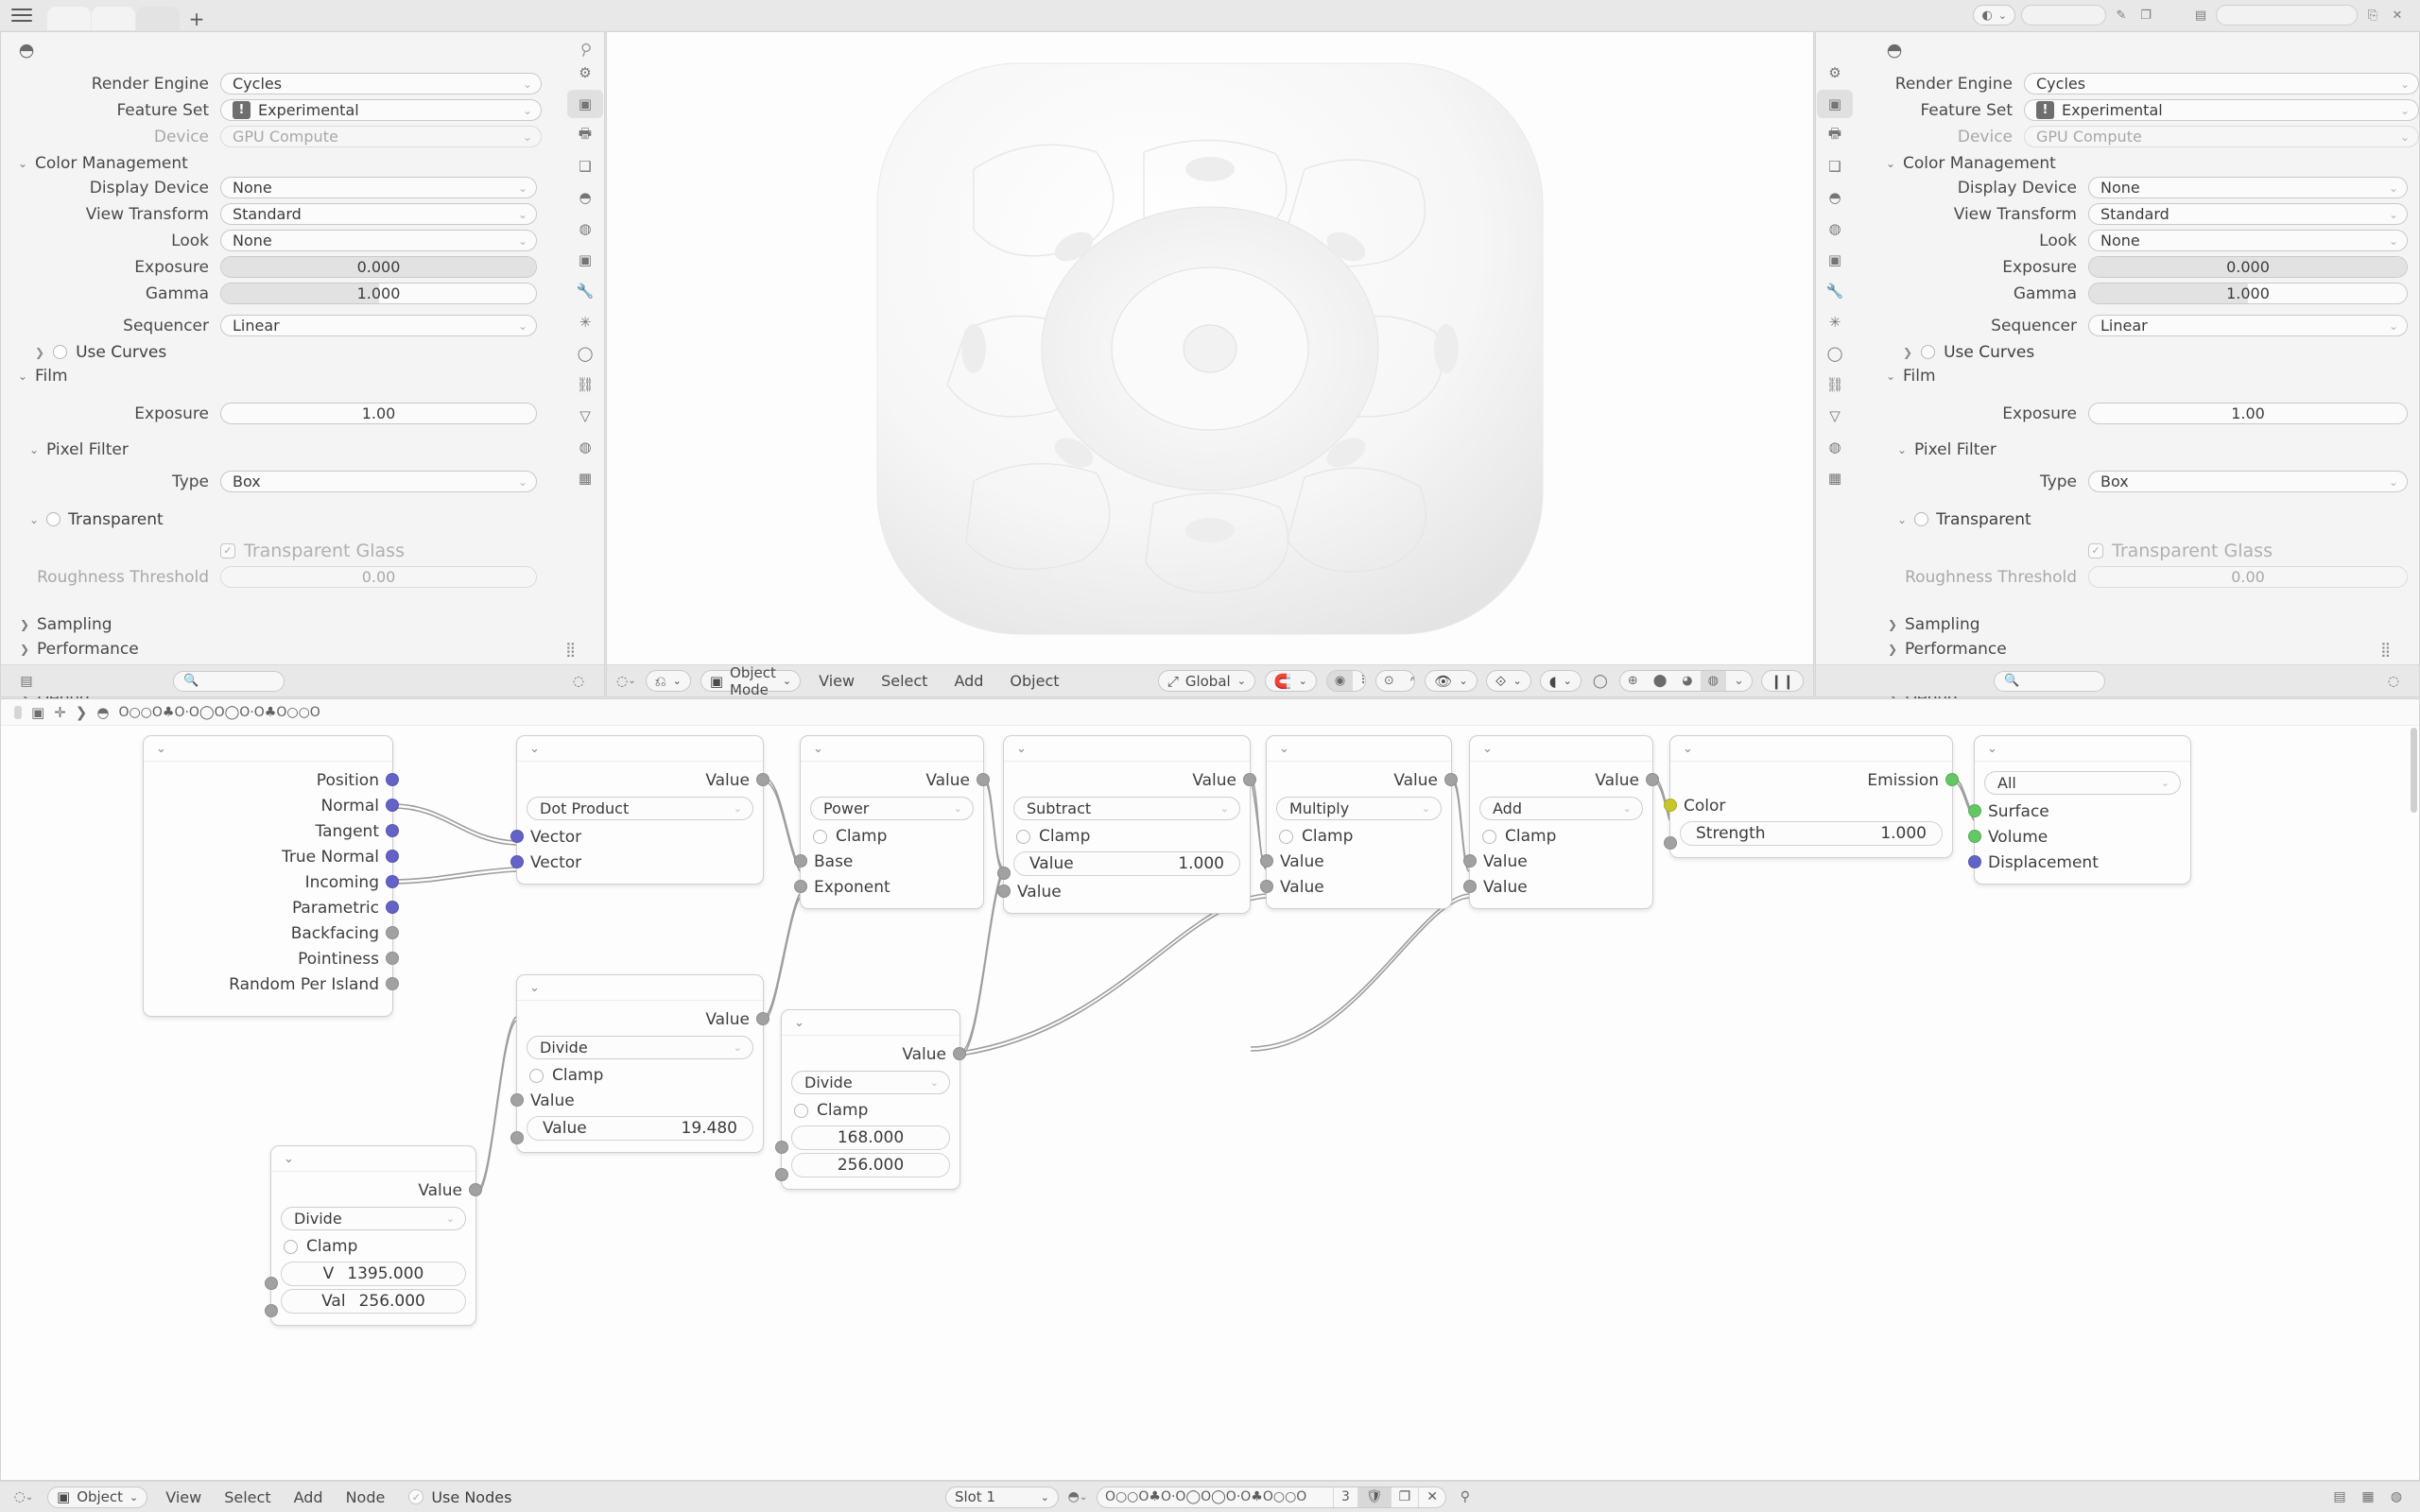 This screenshot has height=1512, width=2420. I want to click on shading-modes-group: ⊕ ⬤ ◕ ◍ ⌄, so click(1686, 681).